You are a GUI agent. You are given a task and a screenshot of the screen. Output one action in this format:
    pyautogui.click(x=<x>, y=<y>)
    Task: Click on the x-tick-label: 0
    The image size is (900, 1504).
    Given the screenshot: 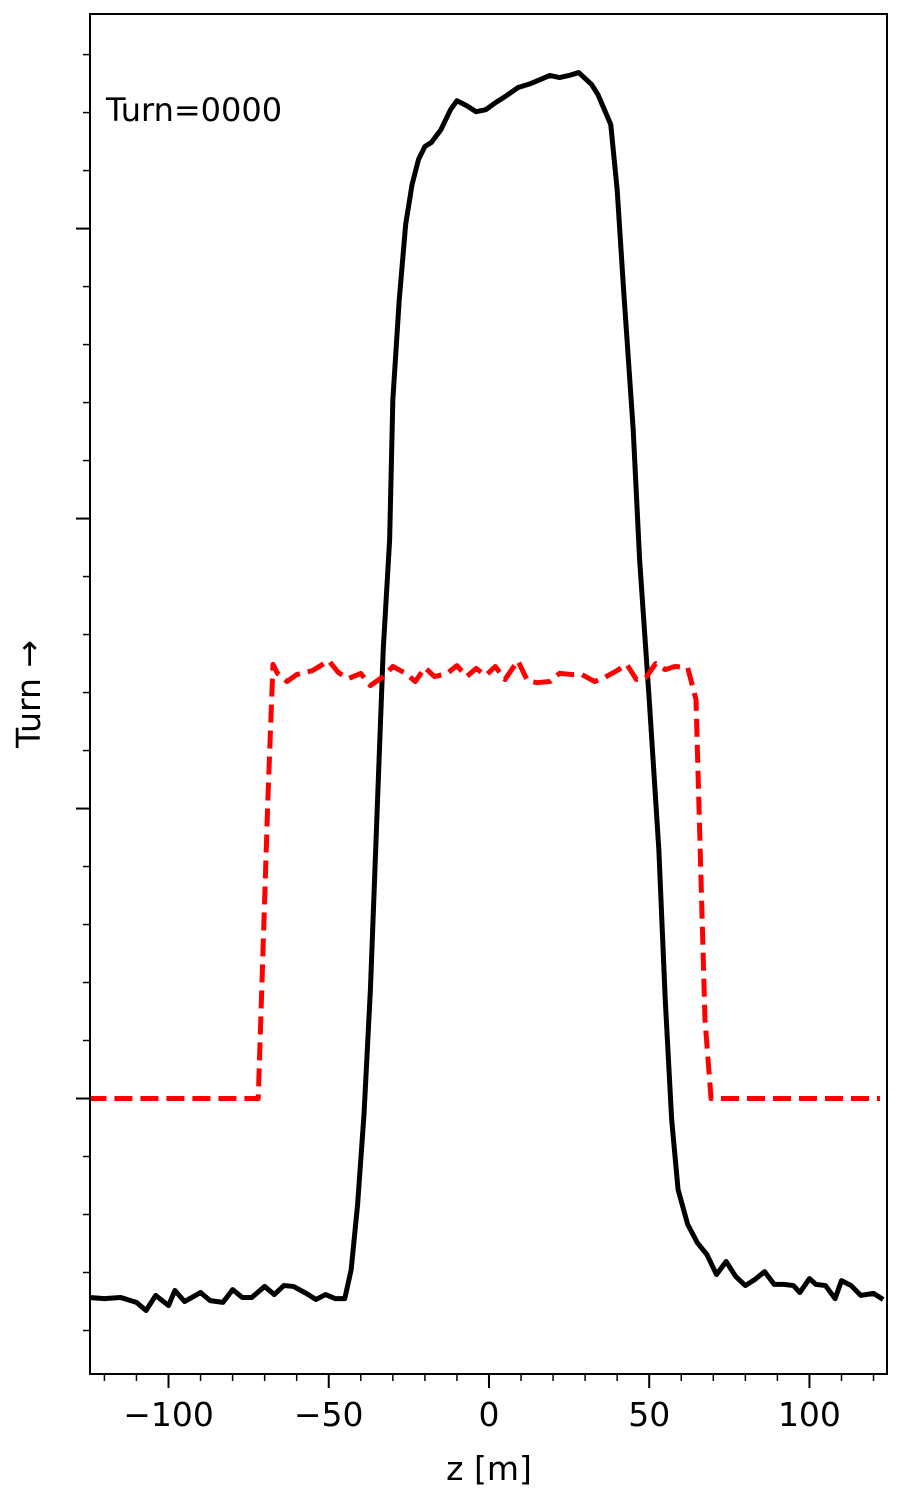 What is the action you would take?
    pyautogui.click(x=488, y=1414)
    